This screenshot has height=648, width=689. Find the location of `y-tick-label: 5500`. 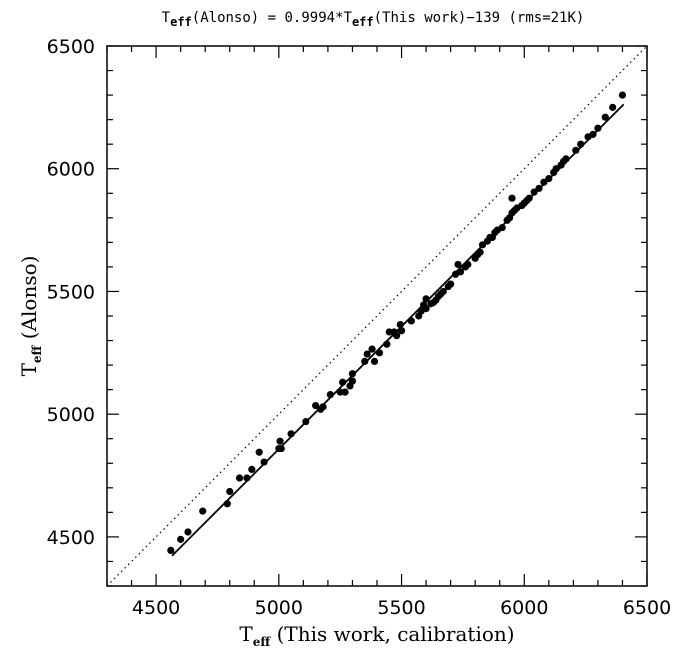

y-tick-label: 5500 is located at coordinates (71, 292).